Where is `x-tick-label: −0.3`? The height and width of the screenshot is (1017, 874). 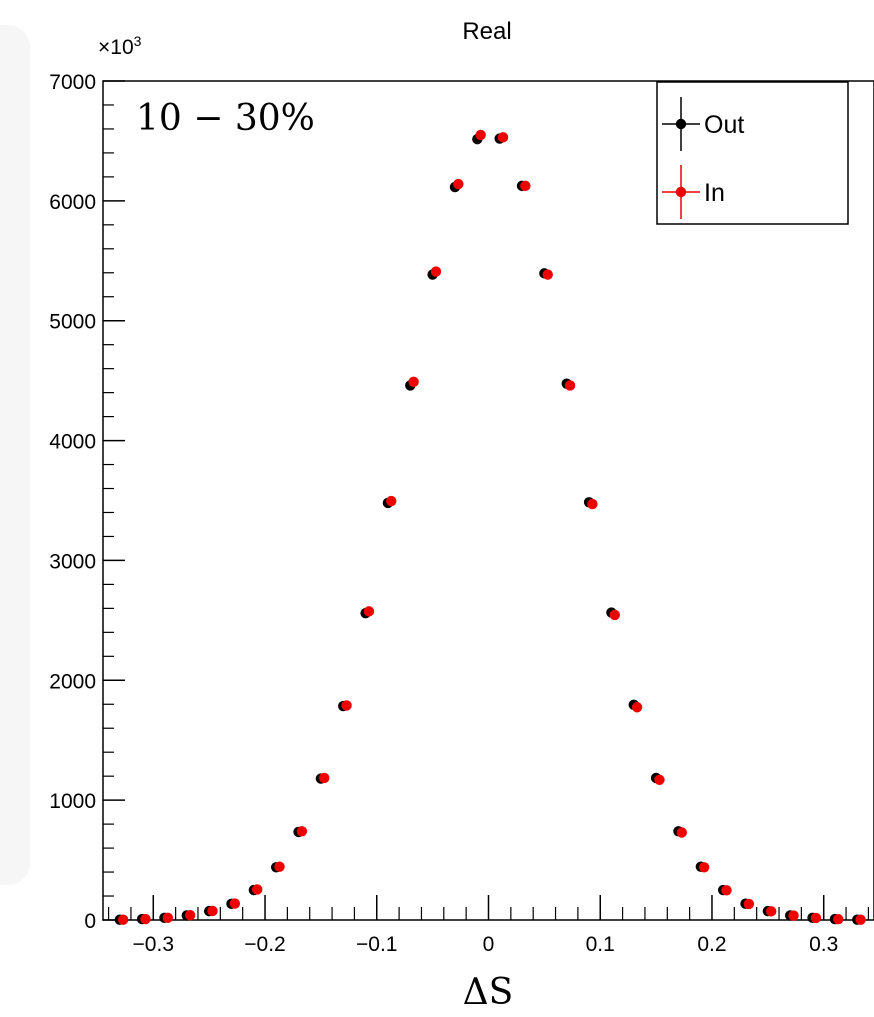 x-tick-label: −0.3 is located at coordinates (153, 944).